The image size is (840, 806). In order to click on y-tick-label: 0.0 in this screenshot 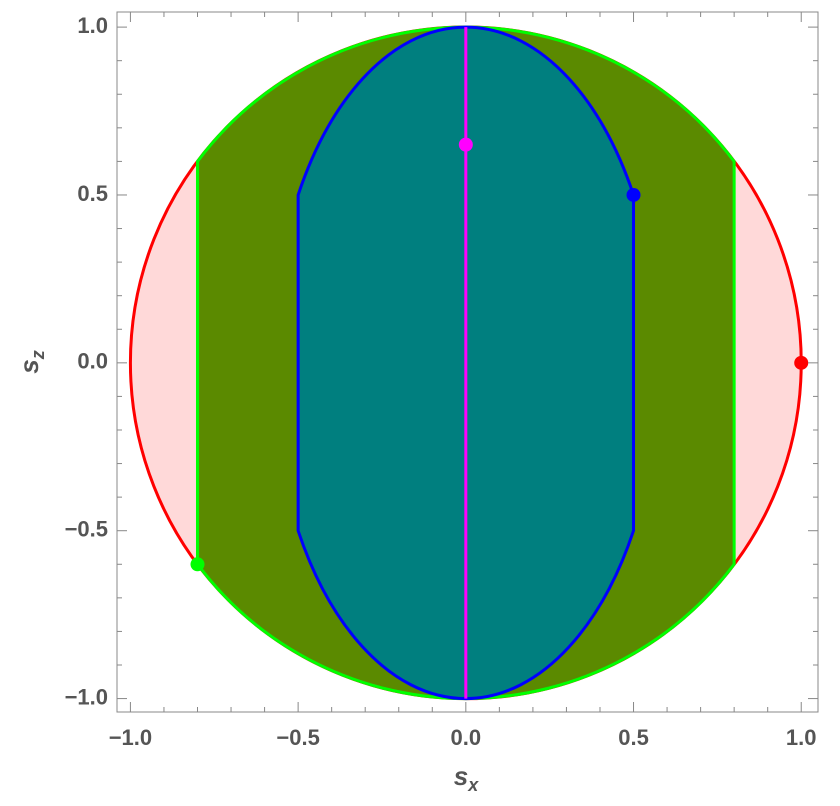, I will do `click(92, 361)`.